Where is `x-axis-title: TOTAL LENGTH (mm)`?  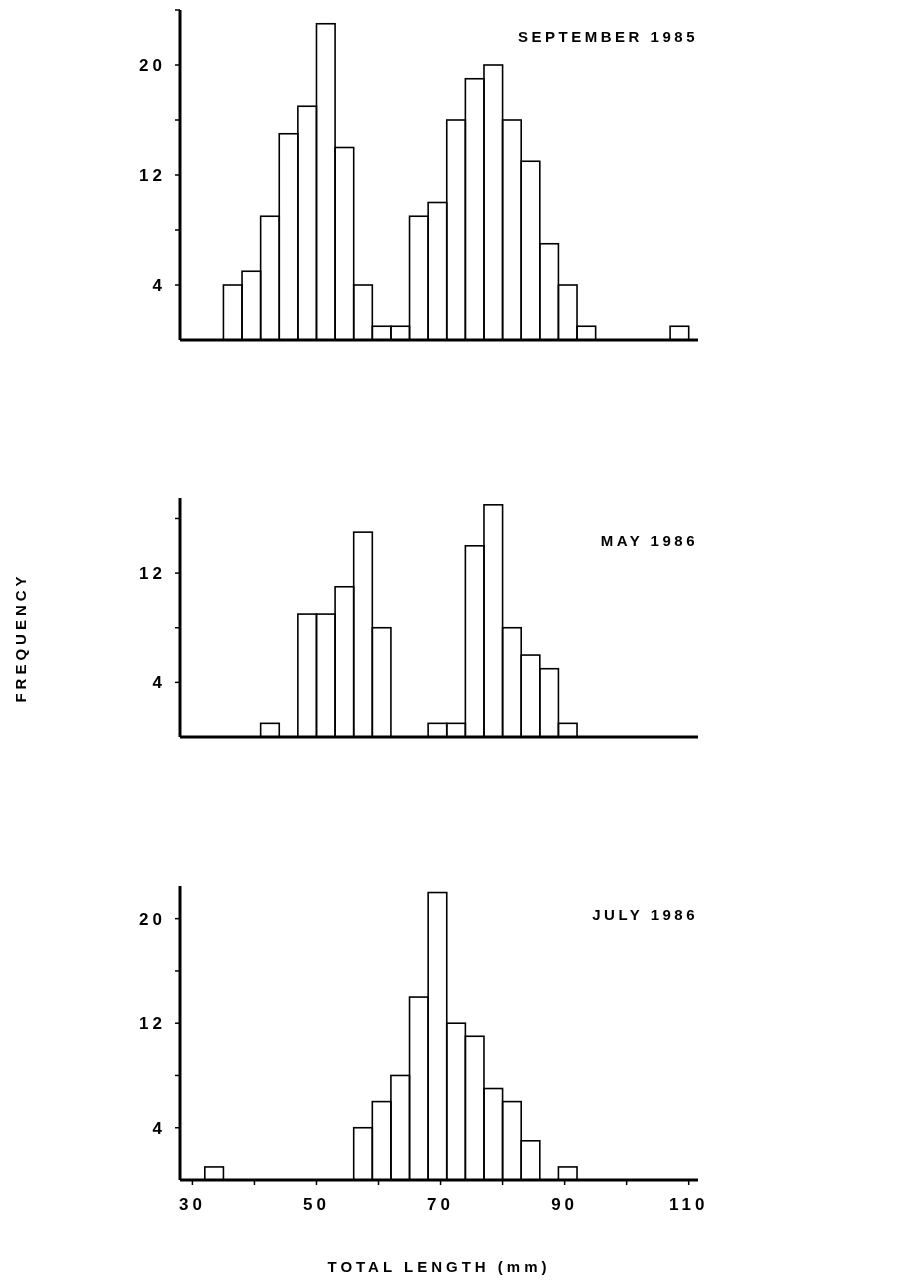
x-axis-title: TOTAL LENGTH (mm) is located at coordinates (439, 1266).